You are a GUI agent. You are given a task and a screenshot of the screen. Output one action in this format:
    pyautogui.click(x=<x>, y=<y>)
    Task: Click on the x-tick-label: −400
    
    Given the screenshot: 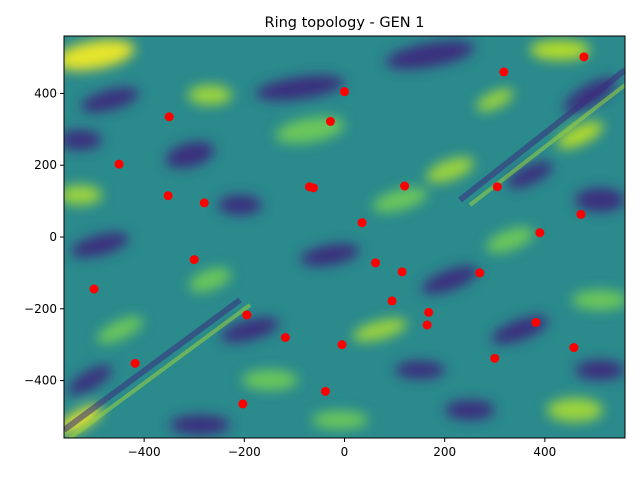 What is the action you would take?
    pyautogui.click(x=144, y=452)
    